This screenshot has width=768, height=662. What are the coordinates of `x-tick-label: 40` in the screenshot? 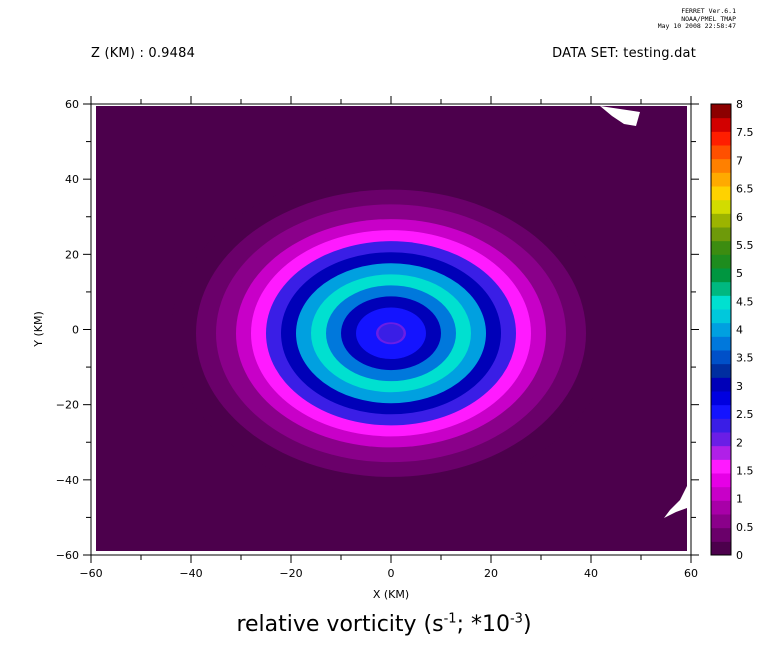 It's located at (591, 573).